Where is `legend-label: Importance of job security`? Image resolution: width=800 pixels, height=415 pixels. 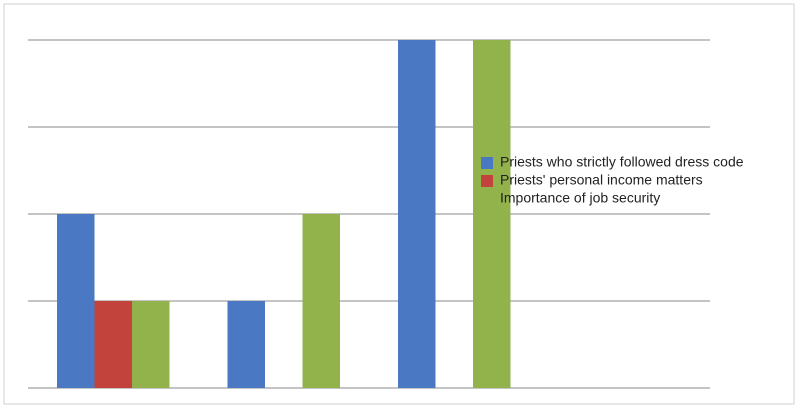
legend-label: Importance of job security is located at coordinates (580, 198).